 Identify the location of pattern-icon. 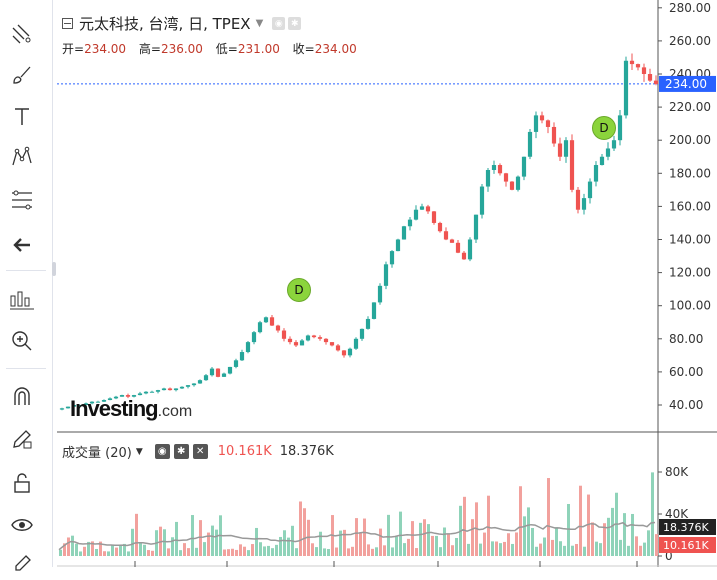
(22, 157).